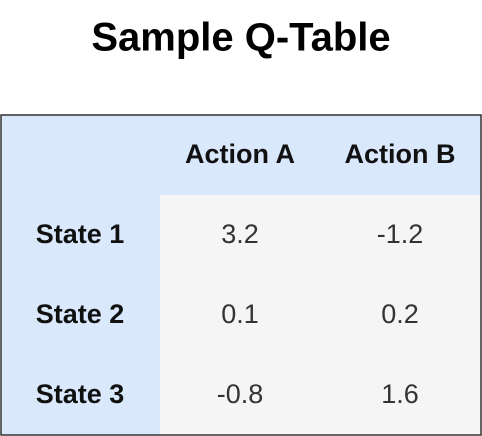  I want to click on cell-value: 0.2, so click(400, 314).